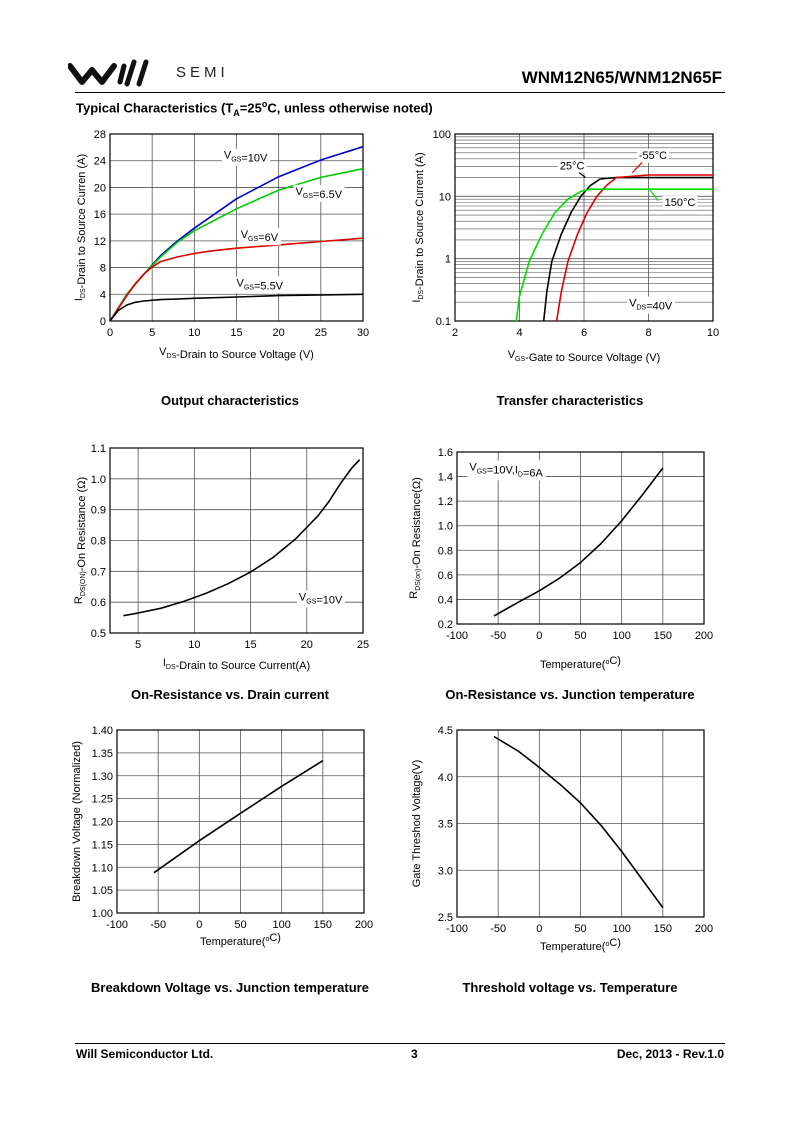  Describe the element at coordinates (519, 333) in the screenshot. I see `x-tick-label: 4` at that location.